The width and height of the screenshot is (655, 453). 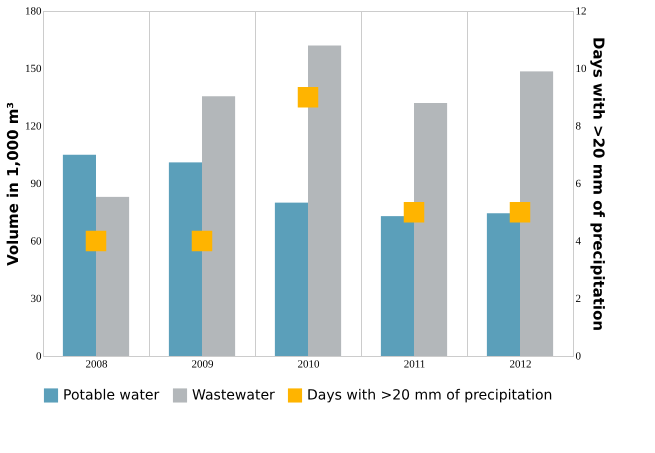 What do you see at coordinates (33, 126) in the screenshot?
I see `y-tick-label: 120` at bounding box center [33, 126].